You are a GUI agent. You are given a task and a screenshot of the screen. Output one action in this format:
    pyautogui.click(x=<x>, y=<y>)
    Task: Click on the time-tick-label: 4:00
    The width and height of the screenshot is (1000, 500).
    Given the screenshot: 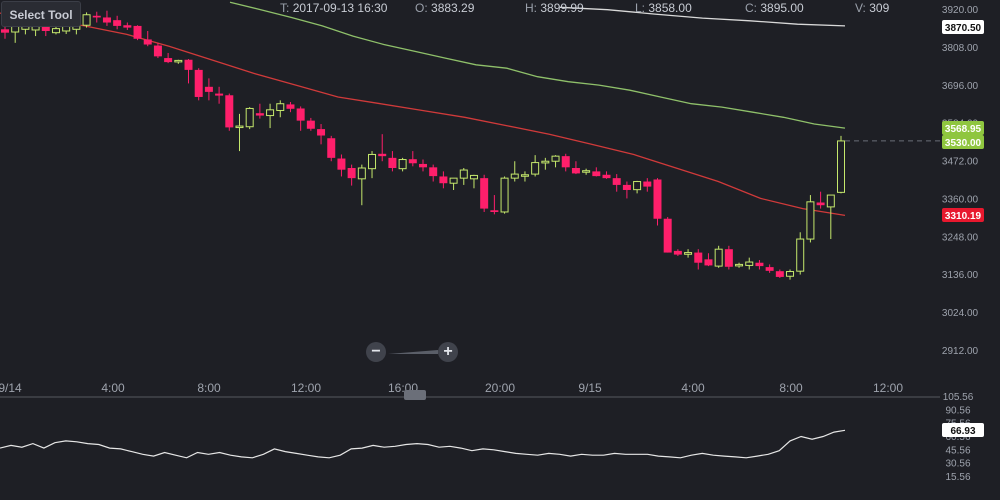 What is the action you would take?
    pyautogui.click(x=693, y=388)
    